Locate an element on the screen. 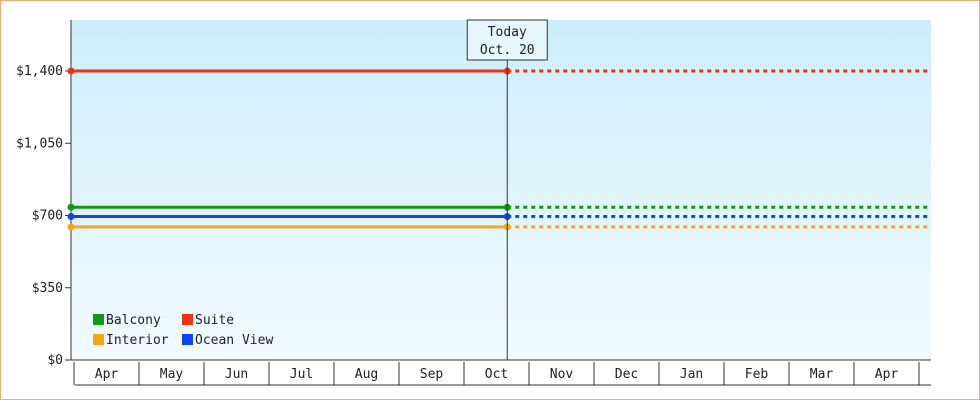 The image size is (980, 400). month-label: Oct is located at coordinates (496, 374).